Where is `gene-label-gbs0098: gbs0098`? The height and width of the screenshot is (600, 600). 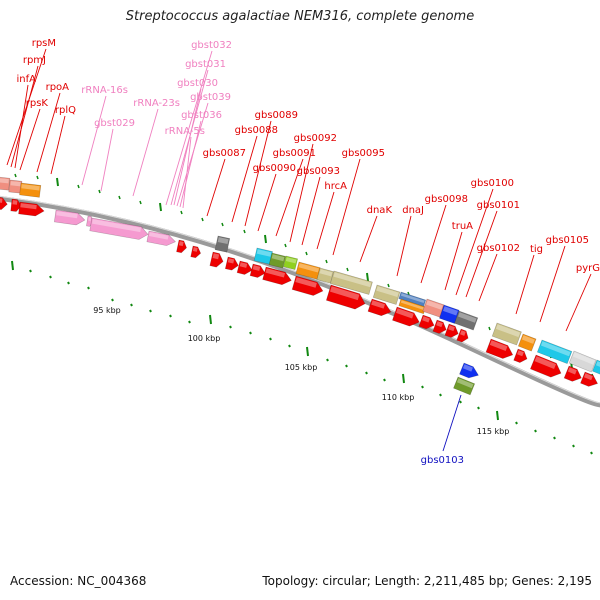
gene-label-gbs0098: gbs0098 is located at coordinates (446, 199).